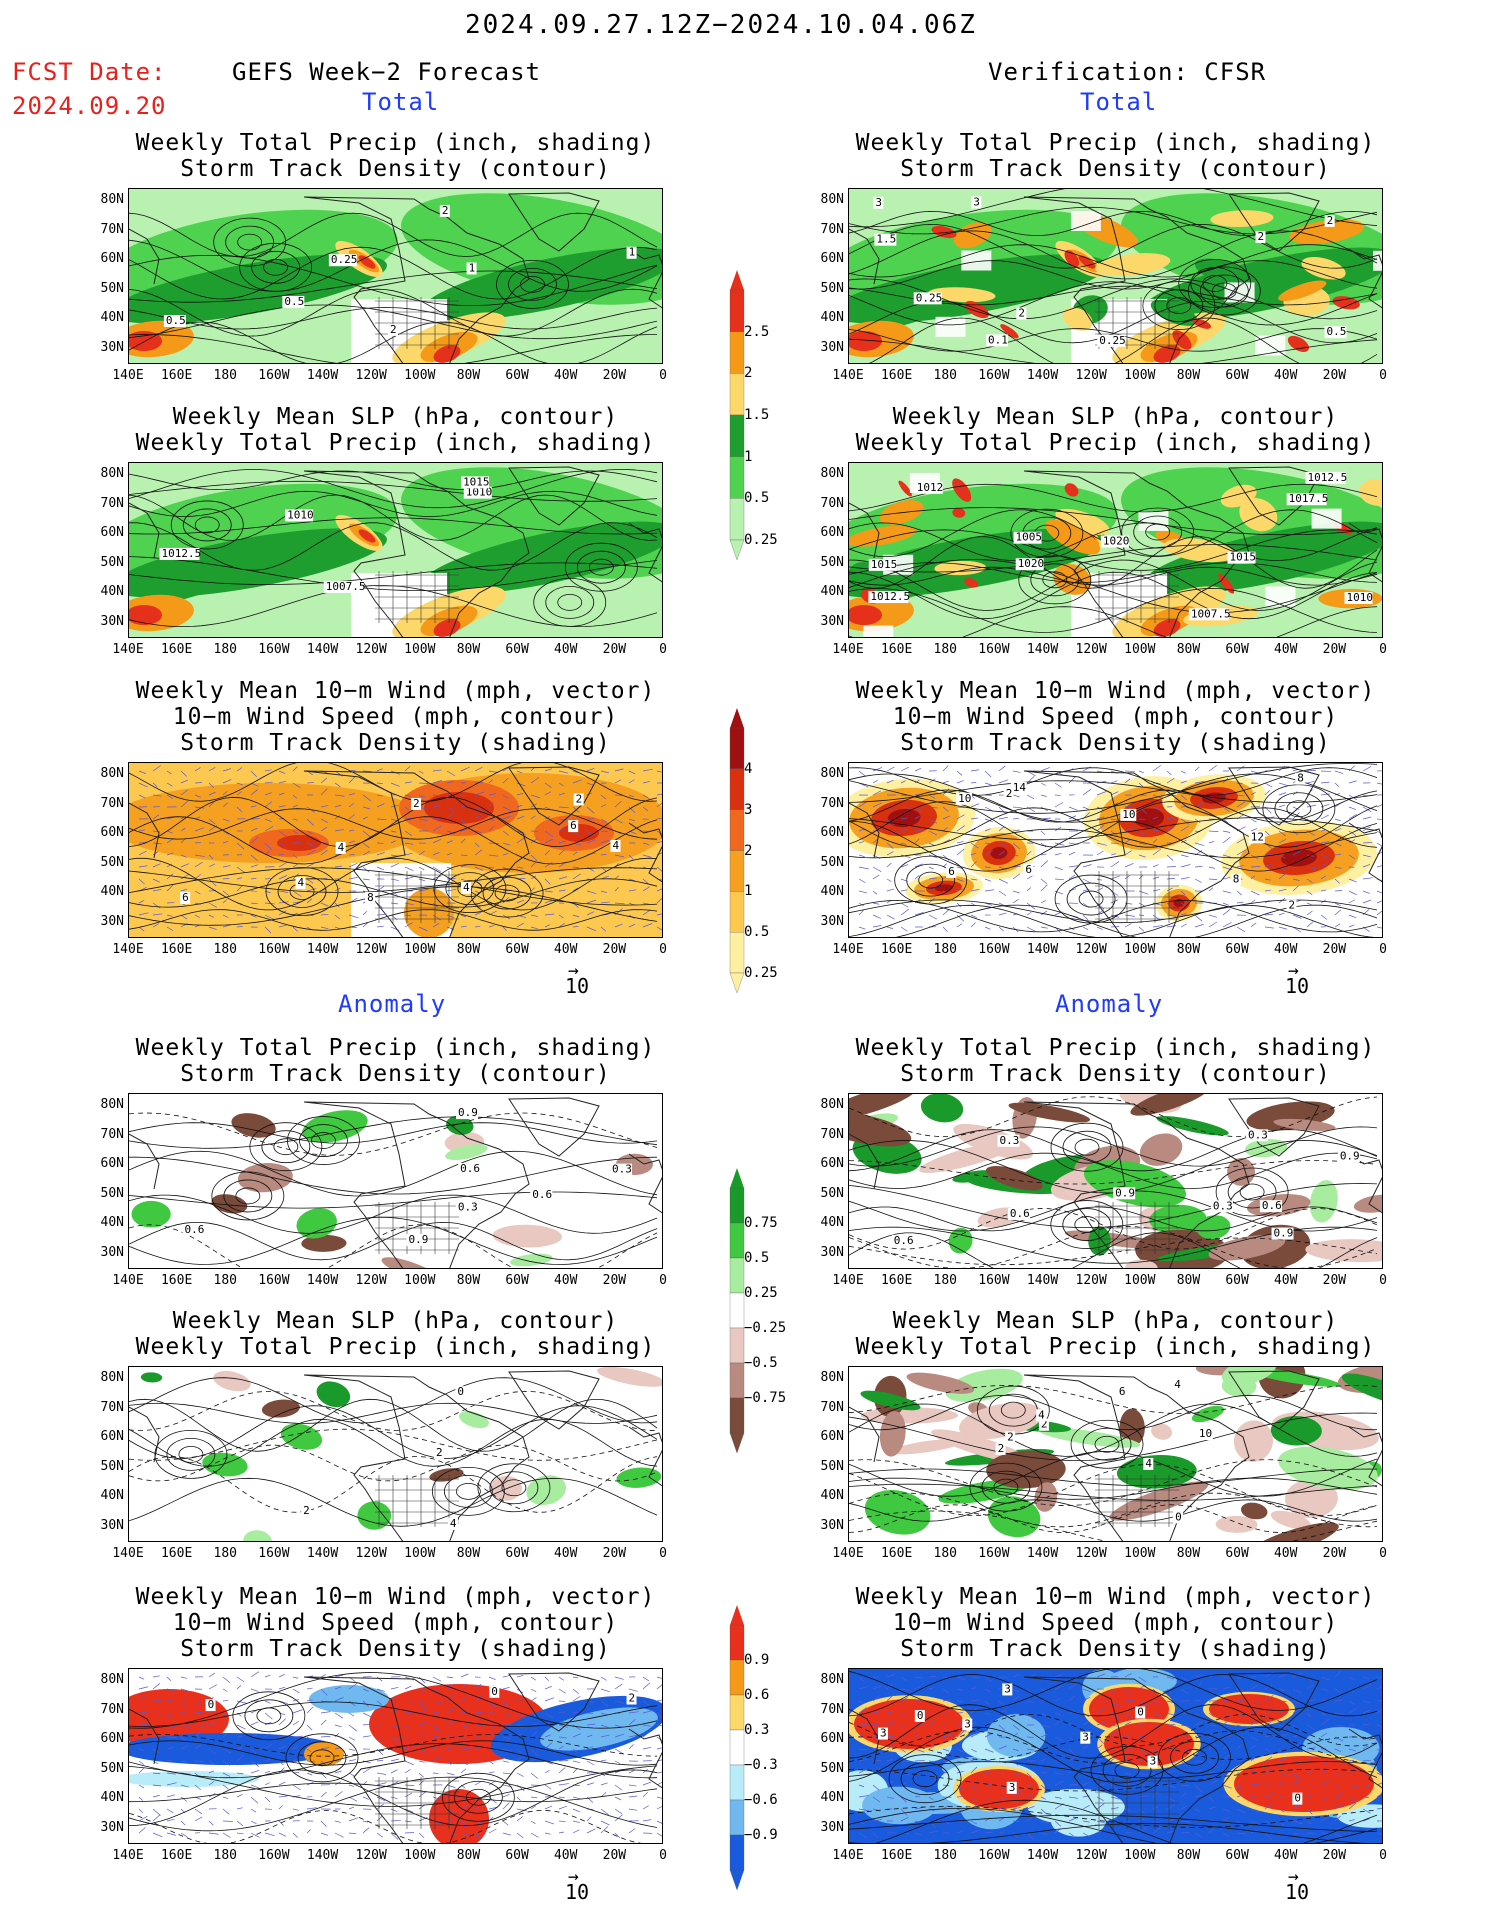 This screenshot has width=1487, height=1925. Describe the element at coordinates (1042, 1553) in the screenshot. I see `lon-label: 140W` at that location.